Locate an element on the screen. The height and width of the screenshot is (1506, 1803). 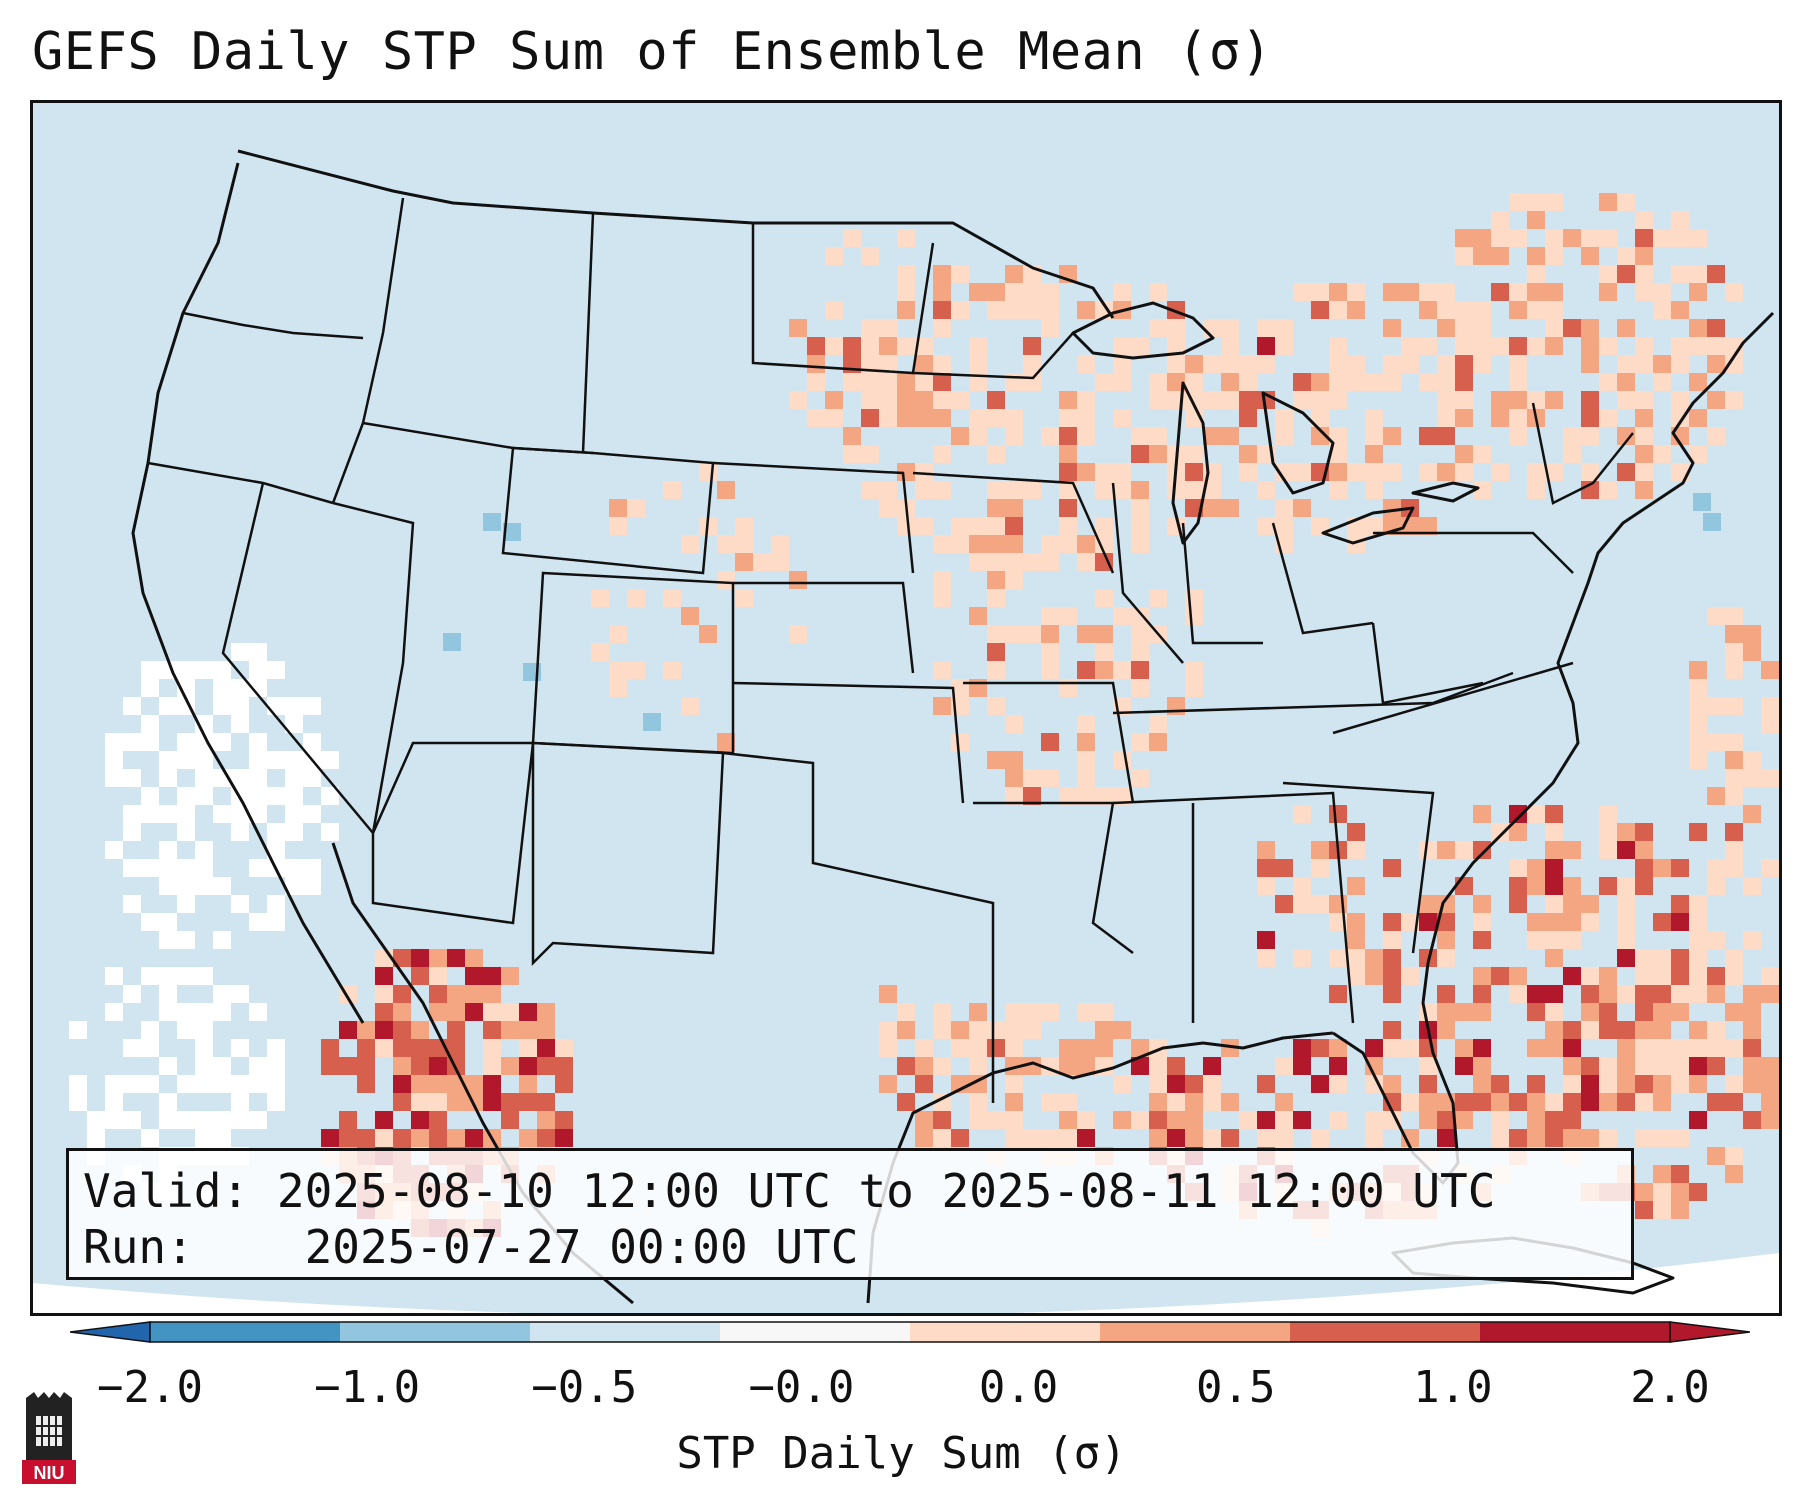
colorbar is located at coordinates (910, 1332).